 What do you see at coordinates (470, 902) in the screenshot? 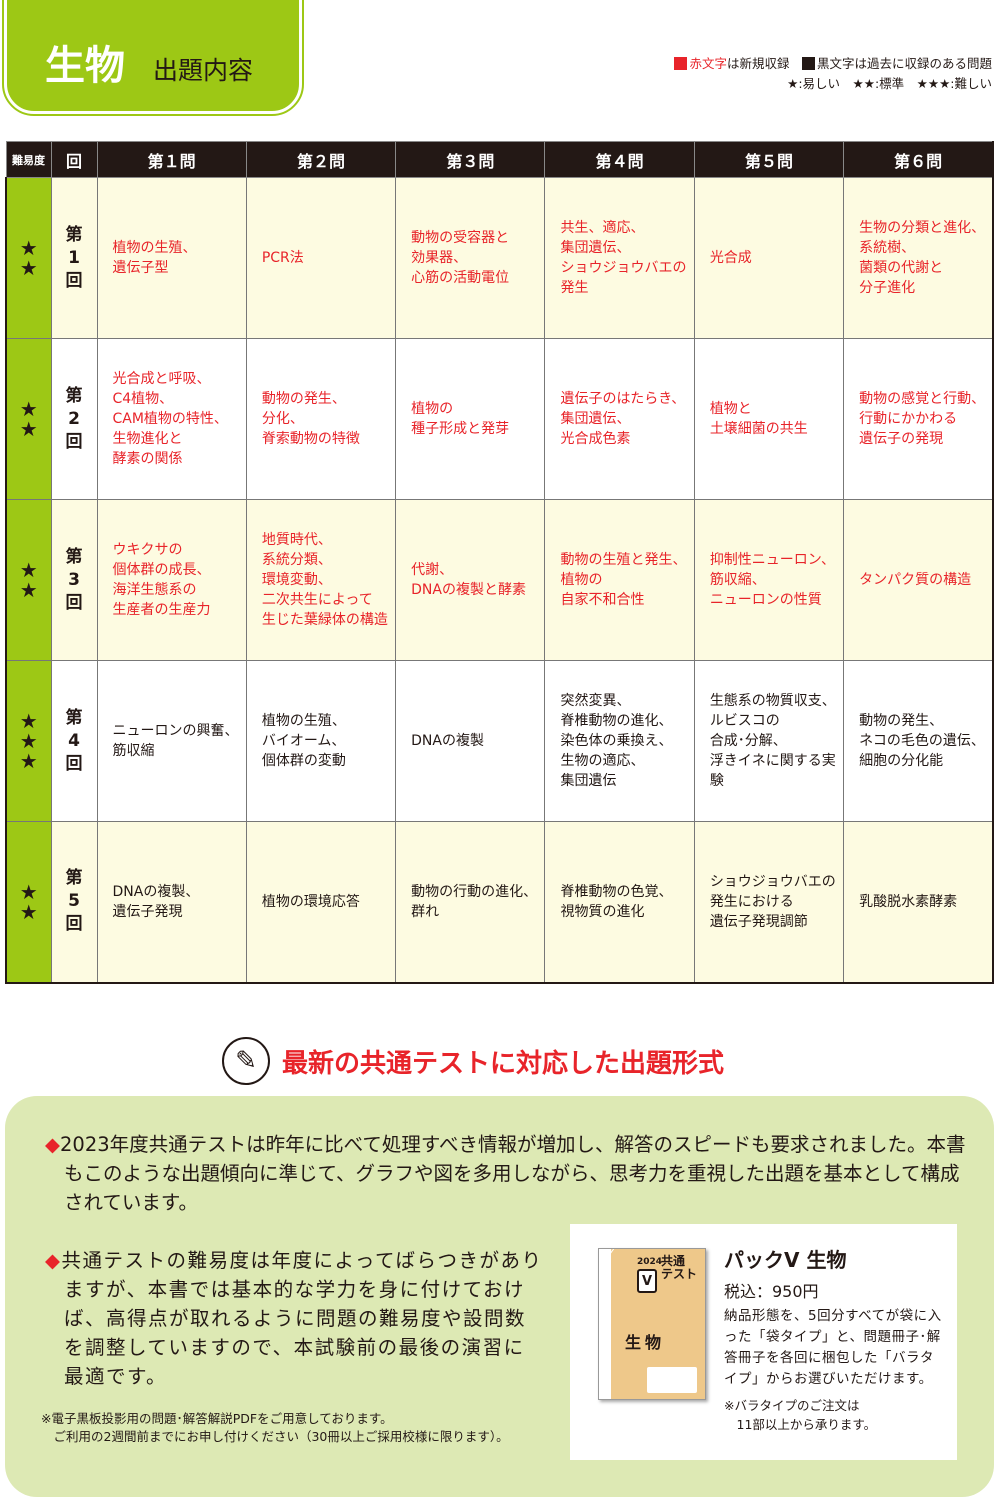
I see `topic-cell: 動物の行動の進化、 群れ` at bounding box center [470, 902].